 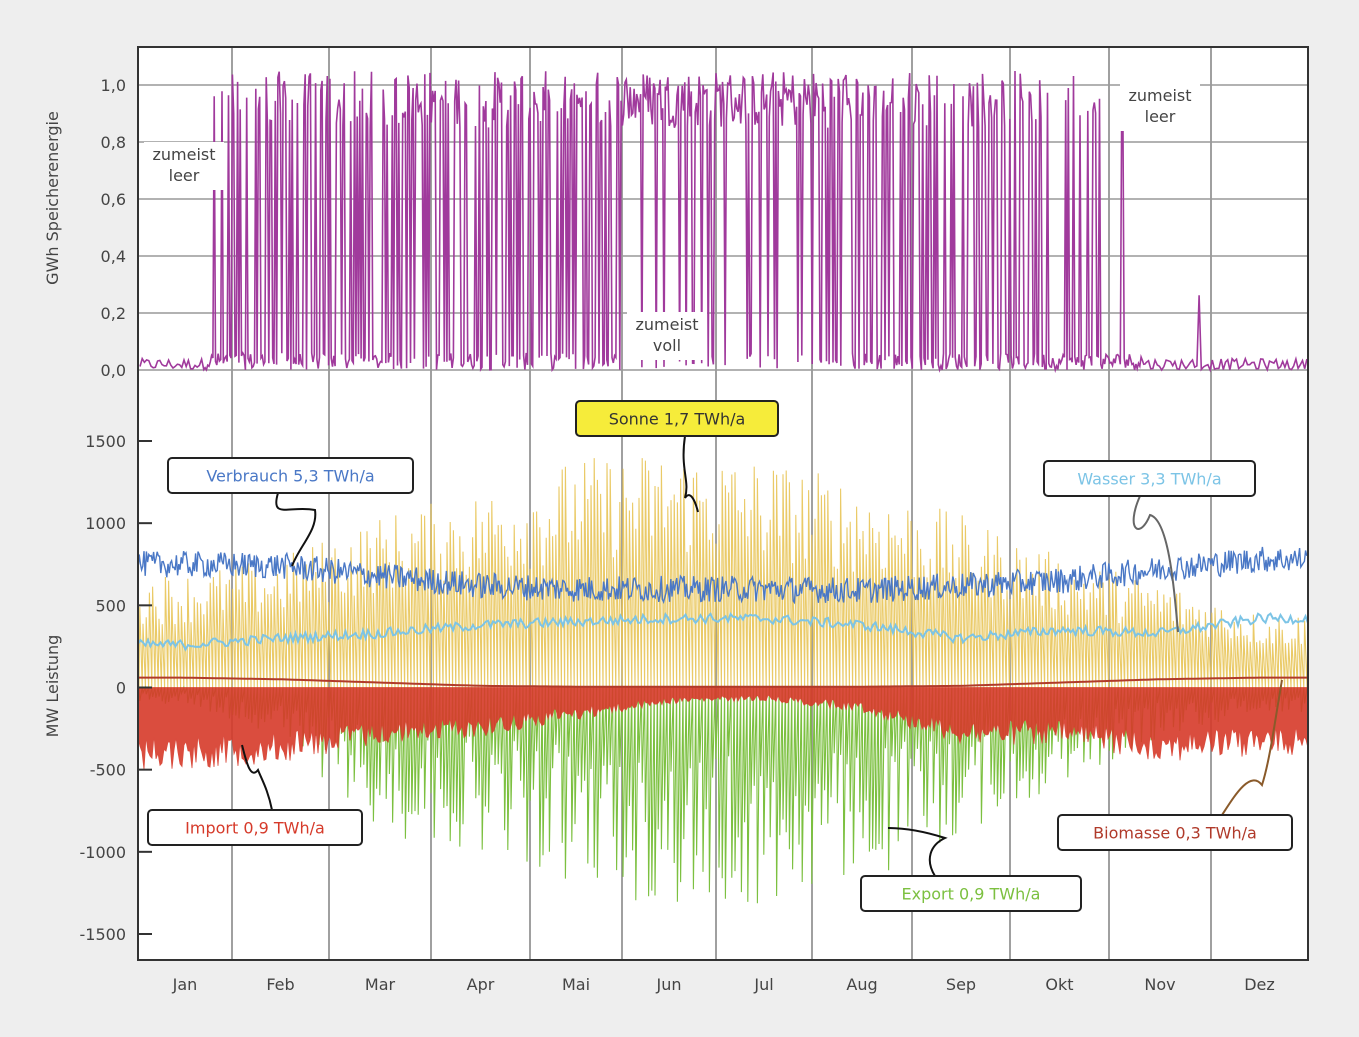 What do you see at coordinates (113, 142) in the screenshot?
I see `storage-ytick-label: 0,8` at bounding box center [113, 142].